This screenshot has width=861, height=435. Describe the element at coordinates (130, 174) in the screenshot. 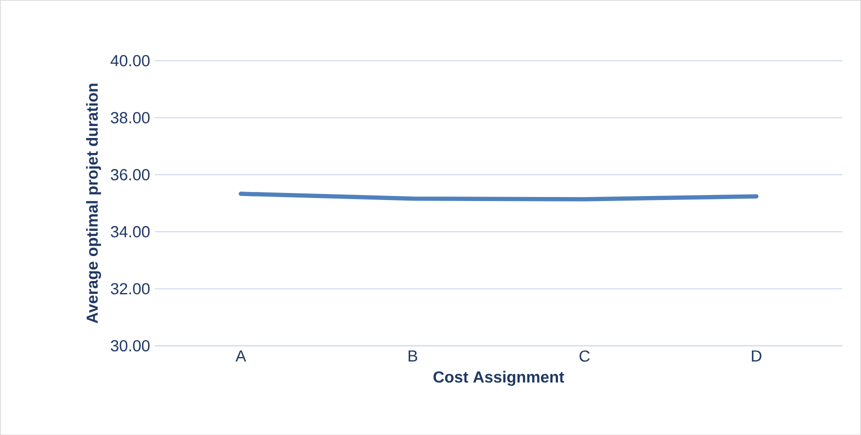

I see `y-tick-label: 36.00` at that location.